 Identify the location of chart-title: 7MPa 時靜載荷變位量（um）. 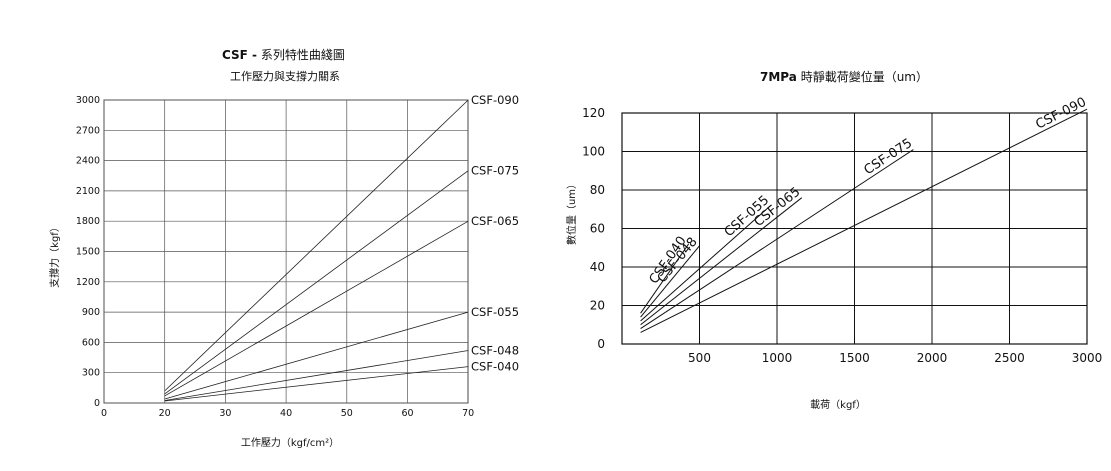
(844, 76).